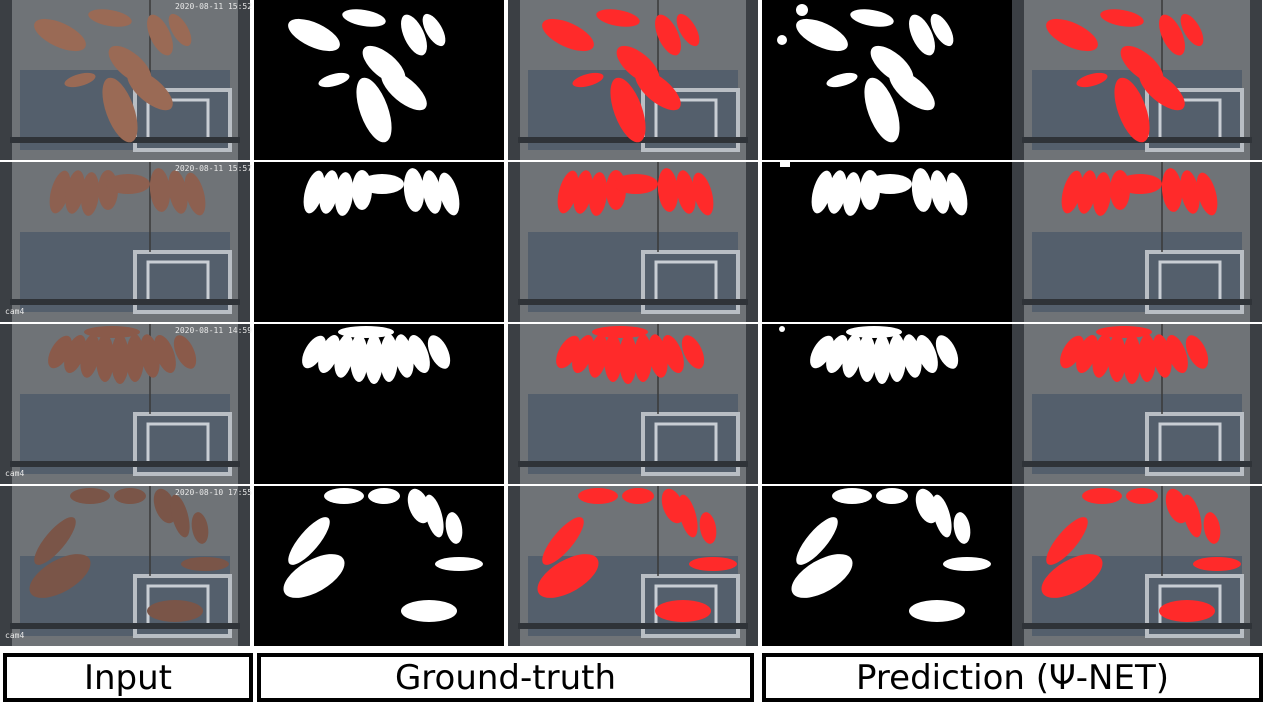 This screenshot has height=711, width=1266. Describe the element at coordinates (1137, 80) in the screenshot. I see `row-1-prediction-overlay` at that location.